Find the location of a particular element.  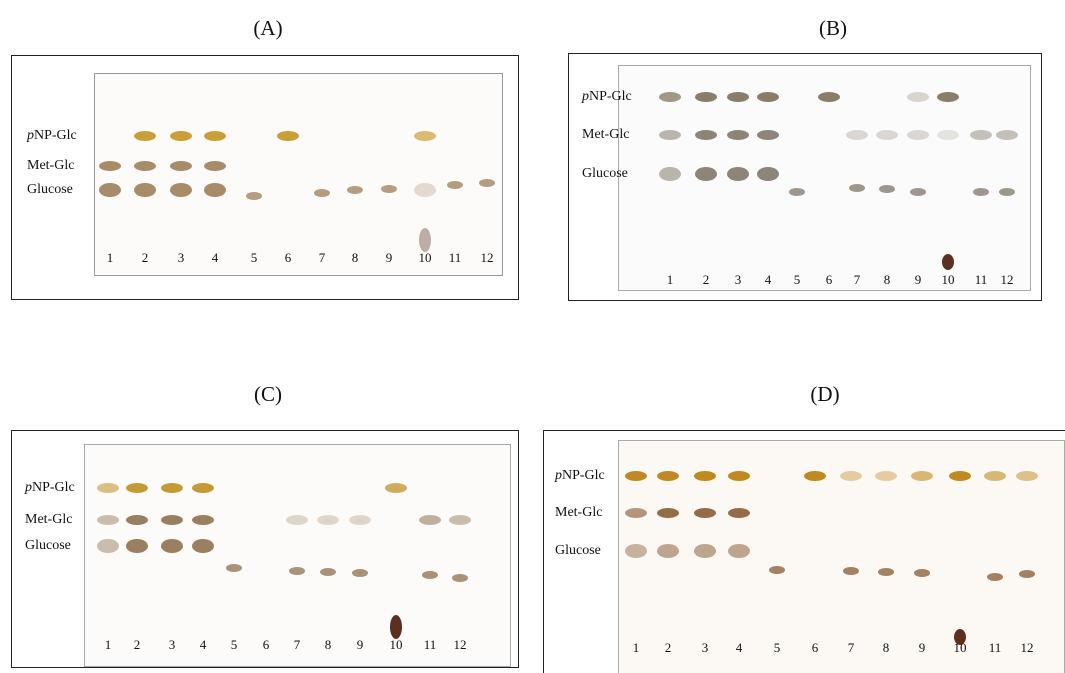

panel-label: (A) is located at coordinates (268, 28).